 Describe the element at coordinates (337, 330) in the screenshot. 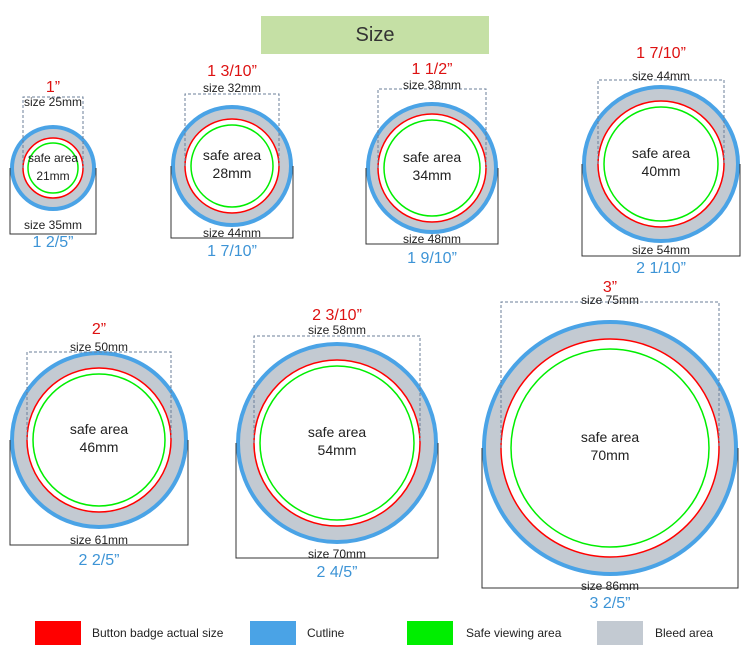

I see `actual-size-label: size 58mm` at that location.